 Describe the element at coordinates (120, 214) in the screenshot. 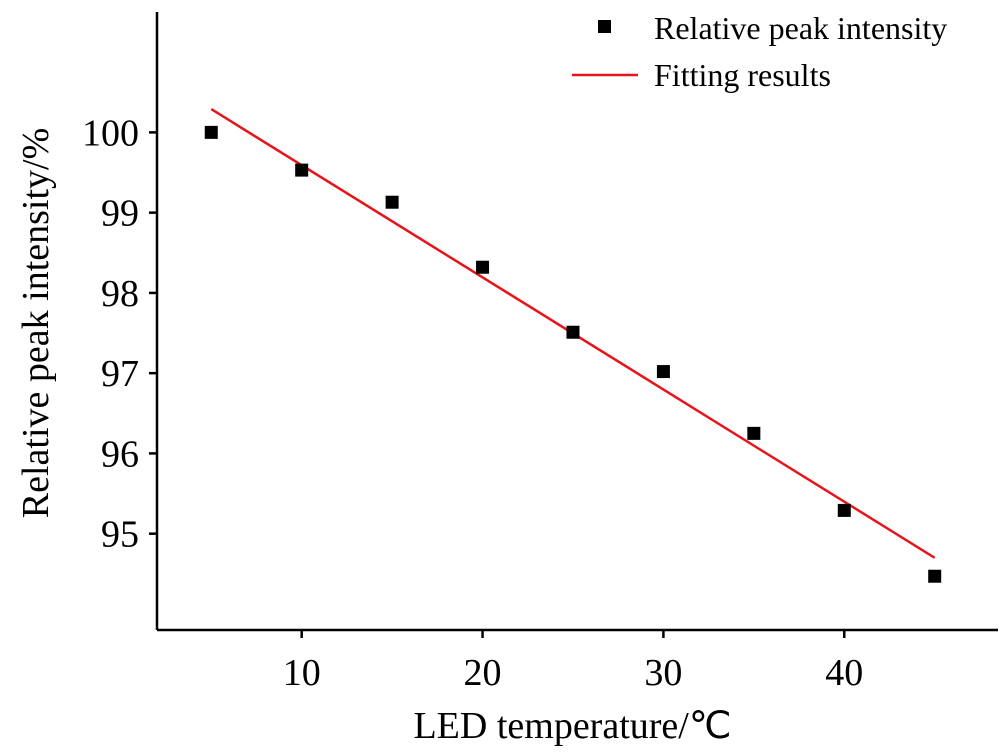

I see `y-tick-label: 99` at that location.